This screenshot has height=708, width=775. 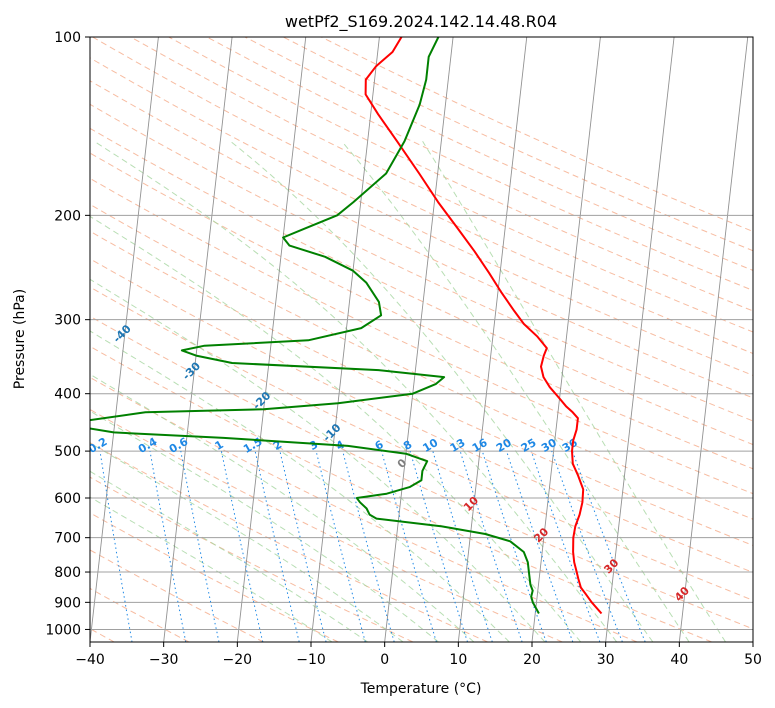 I want to click on y-tick-label: 900, so click(x=67, y=603).